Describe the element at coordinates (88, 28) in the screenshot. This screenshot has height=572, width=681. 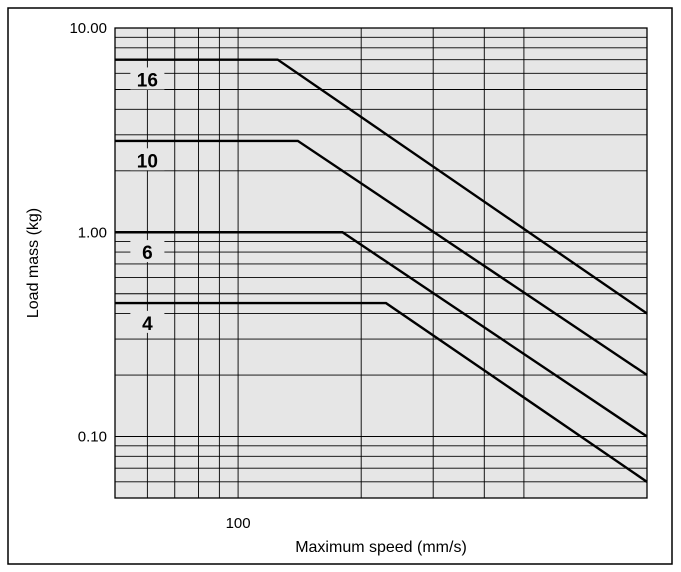
I see `y-tick-label: 10.00` at that location.